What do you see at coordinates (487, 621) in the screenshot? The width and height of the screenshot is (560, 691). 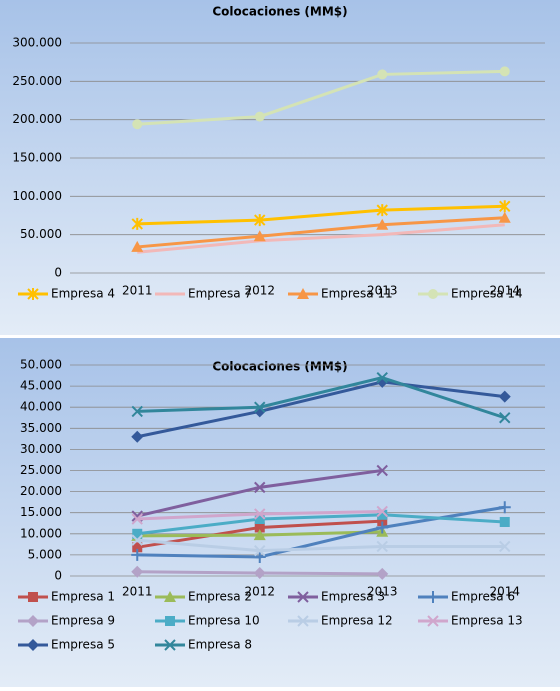 I see `legend-label: Empresa 13` at bounding box center [487, 621].